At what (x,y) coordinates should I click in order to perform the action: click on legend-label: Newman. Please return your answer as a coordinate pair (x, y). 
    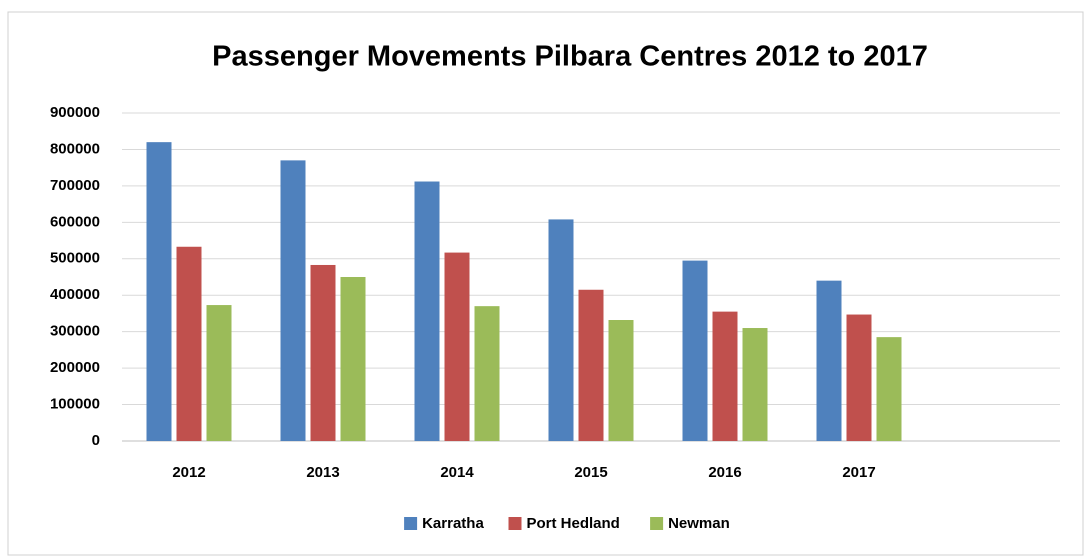
    Looking at the image, I should click on (699, 523).